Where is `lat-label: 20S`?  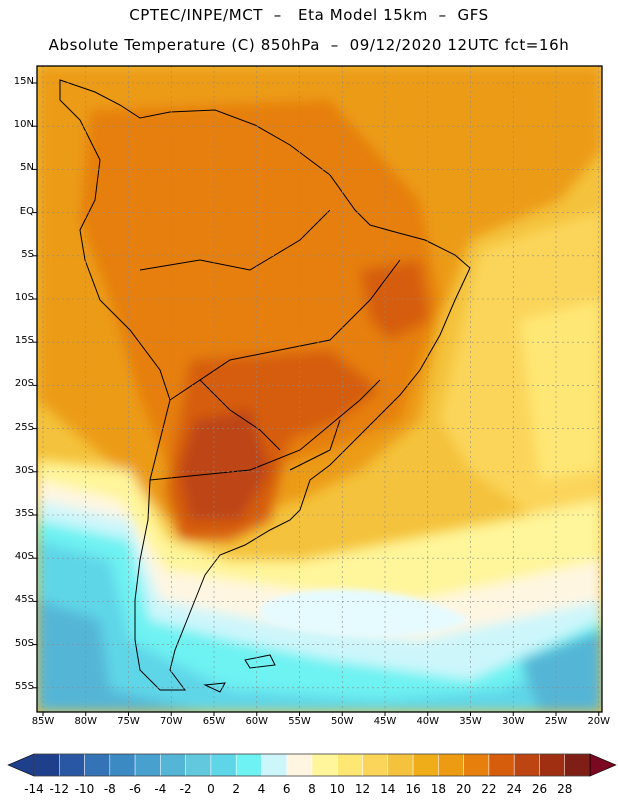
lat-label: 20S is located at coordinates (24, 384).